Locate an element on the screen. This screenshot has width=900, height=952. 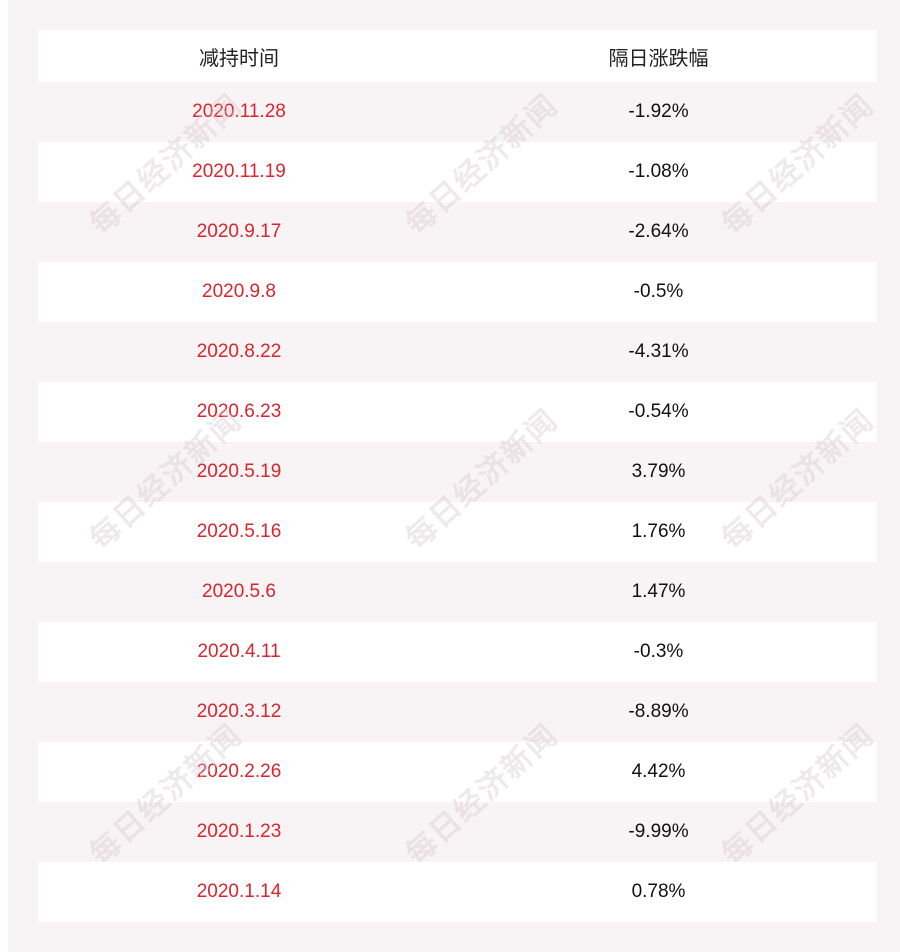
change-cell: 3.79% is located at coordinates (658, 471).